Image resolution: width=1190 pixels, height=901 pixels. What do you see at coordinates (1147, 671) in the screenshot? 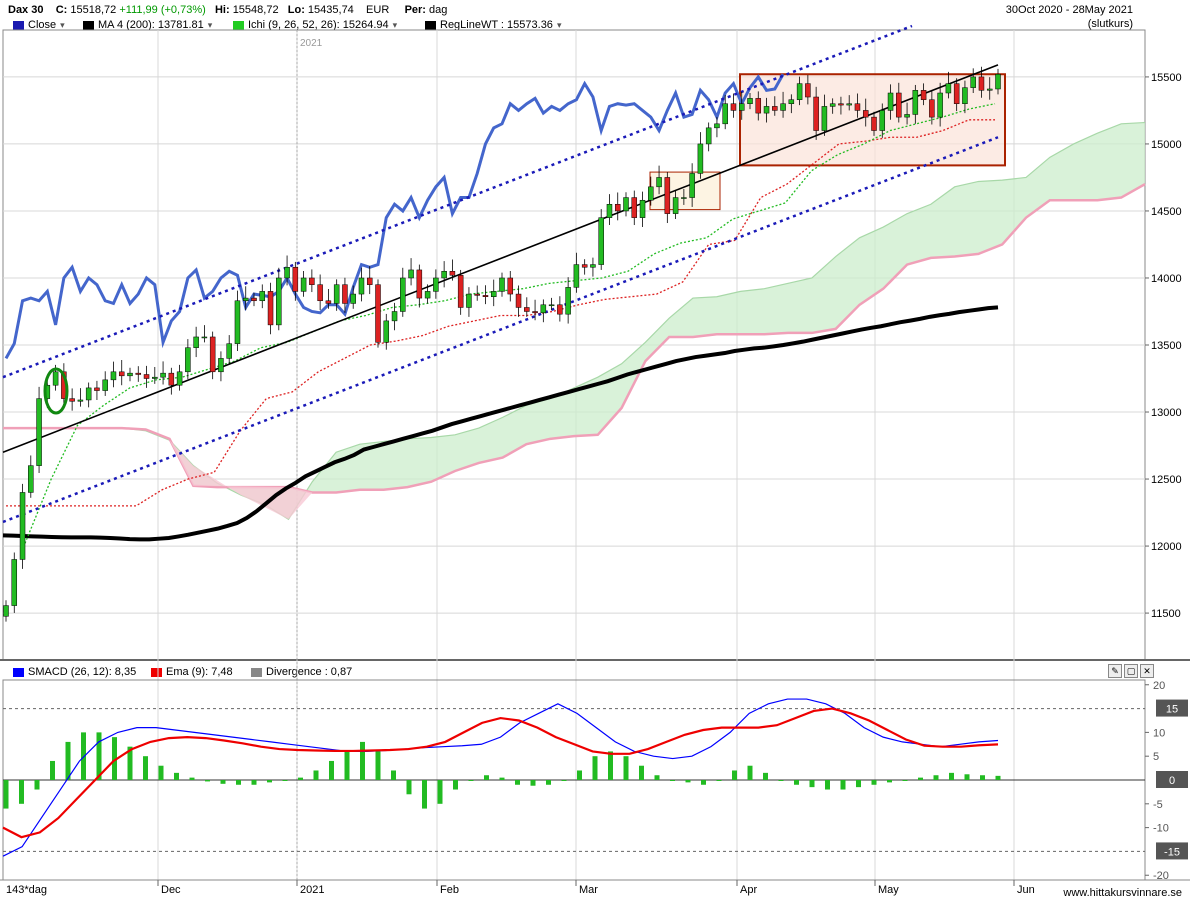
I see `close-icon: ✕` at bounding box center [1147, 671].